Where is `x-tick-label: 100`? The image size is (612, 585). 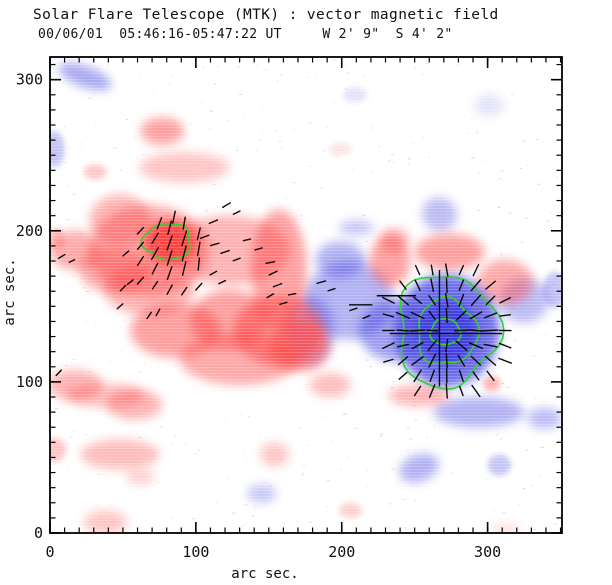
x-tick-label: 100 is located at coordinates (195, 552).